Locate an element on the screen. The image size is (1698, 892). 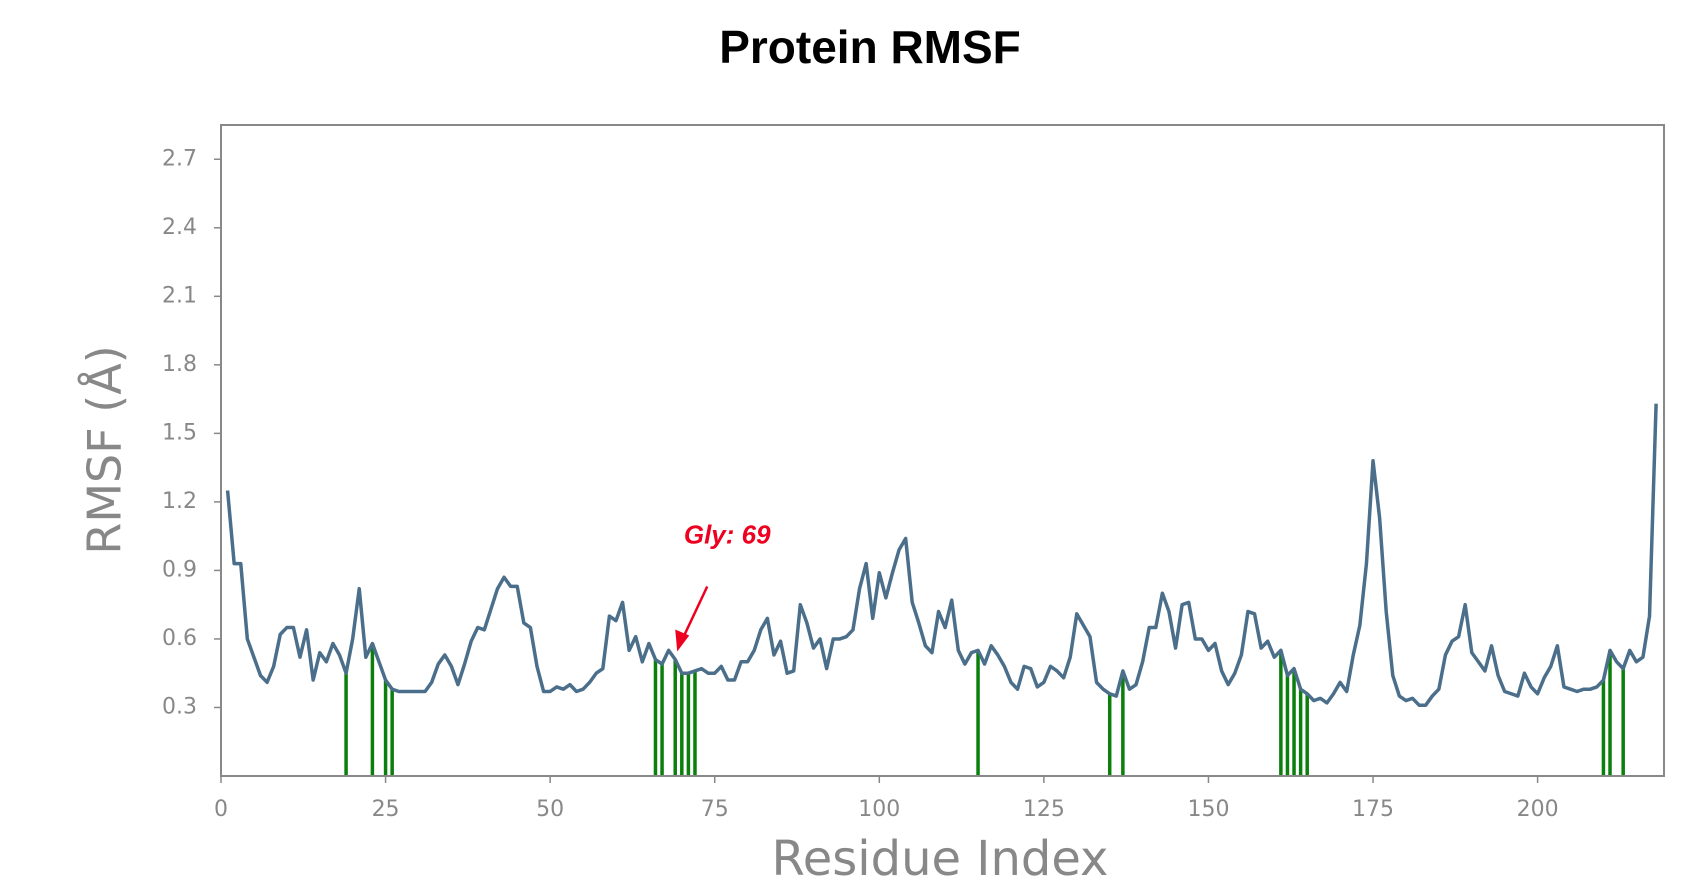
x-tick-label: 125 is located at coordinates (1044, 809).